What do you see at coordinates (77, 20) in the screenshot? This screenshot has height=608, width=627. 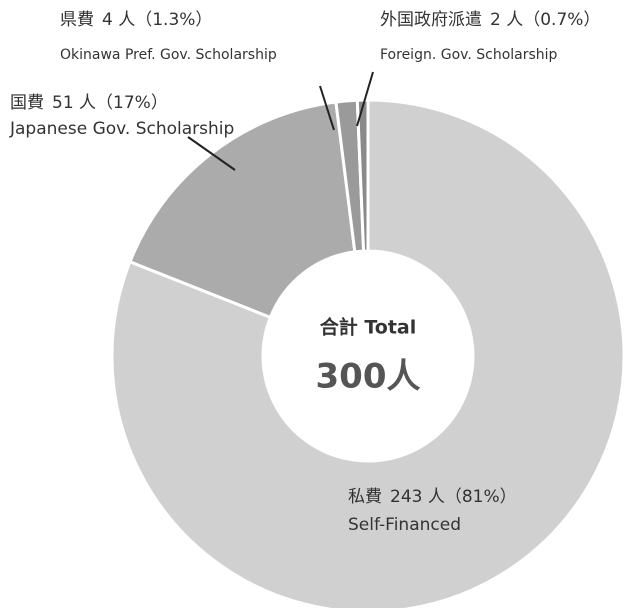 I see `category-label: 県費` at bounding box center [77, 20].